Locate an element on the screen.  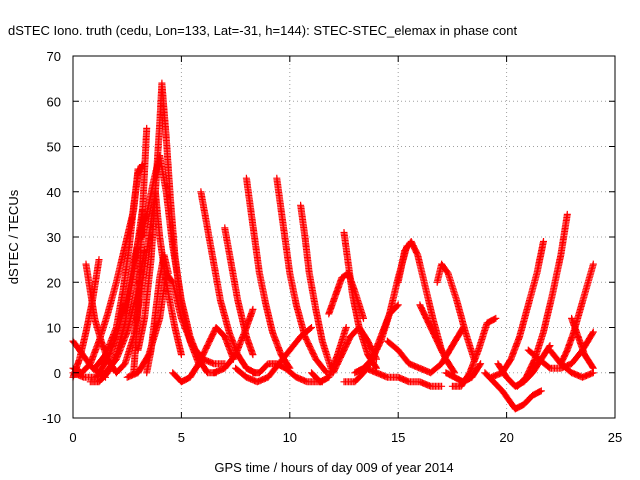
y-tick-label: 70 is located at coordinates (54, 56).